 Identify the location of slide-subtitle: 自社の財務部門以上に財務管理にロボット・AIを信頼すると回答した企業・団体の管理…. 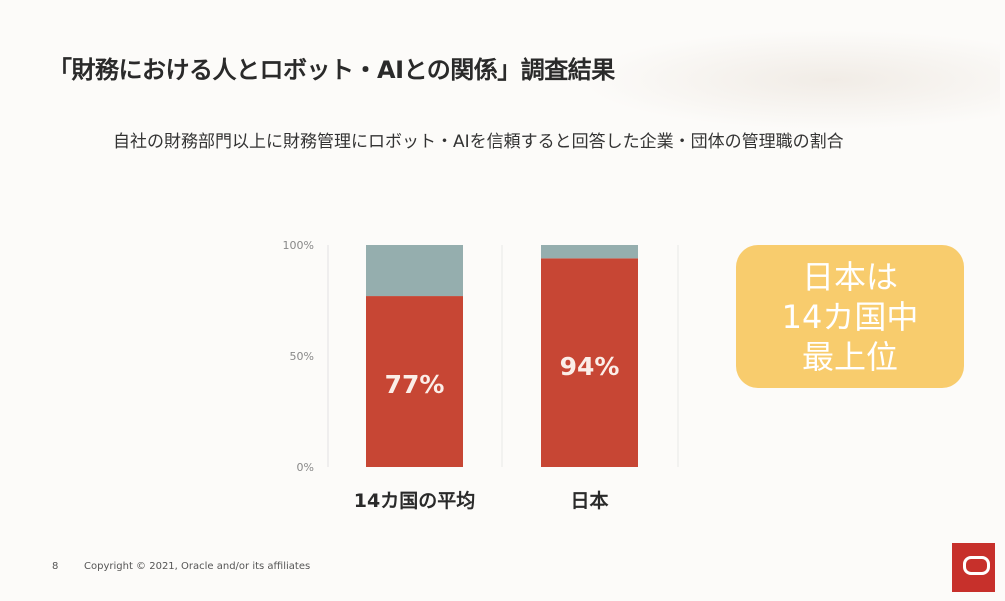
(478, 142).